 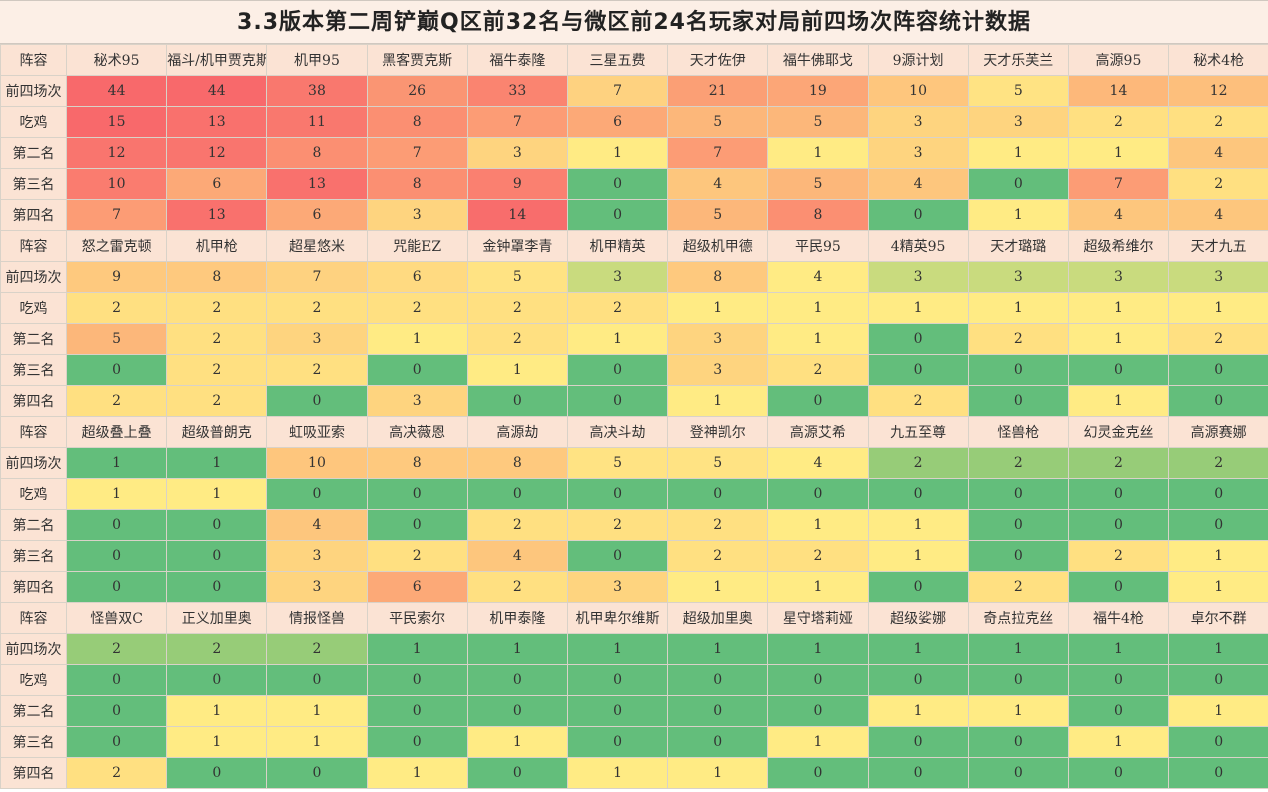 What do you see at coordinates (116, 432) in the screenshot?
I see `lineup-name: 超级叠上叠` at bounding box center [116, 432].